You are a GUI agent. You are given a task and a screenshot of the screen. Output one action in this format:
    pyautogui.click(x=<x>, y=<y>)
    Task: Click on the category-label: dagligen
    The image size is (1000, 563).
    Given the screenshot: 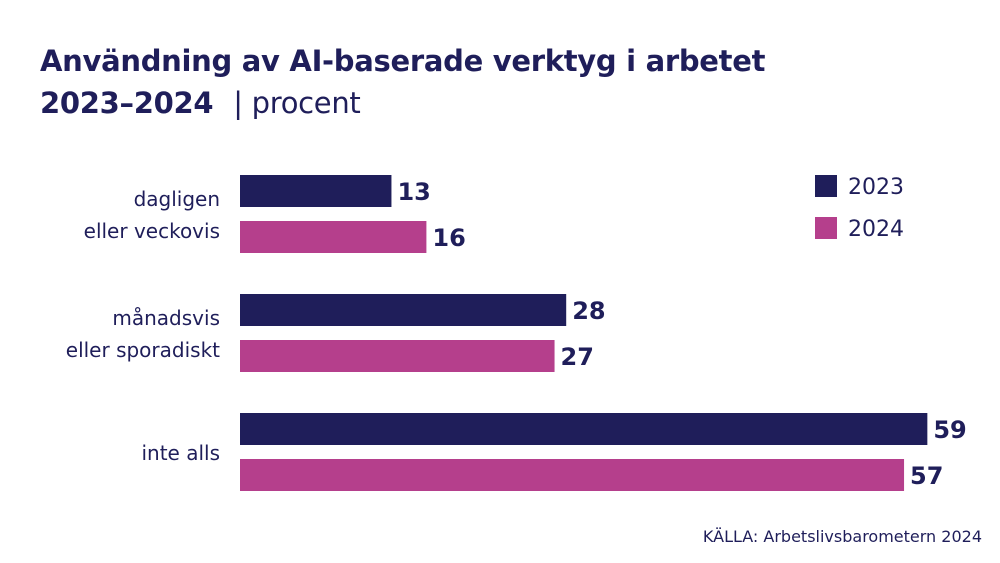 What is the action you would take?
    pyautogui.click(x=177, y=199)
    